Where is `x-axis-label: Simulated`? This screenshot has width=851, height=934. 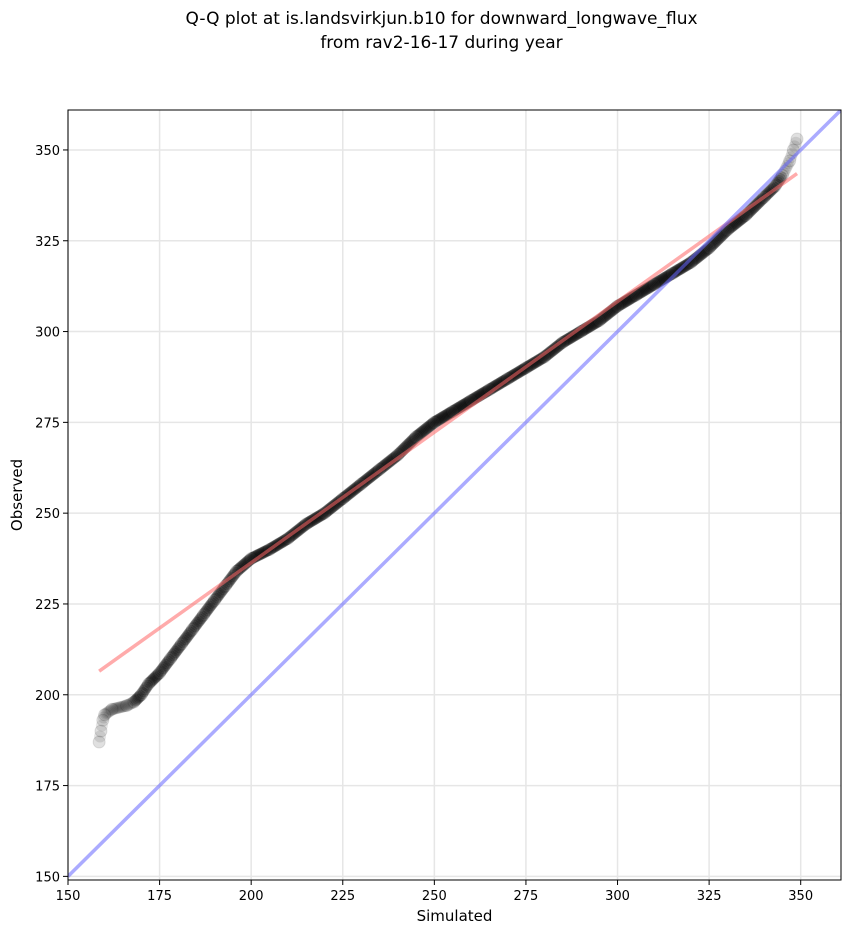
x-axis-label: Simulated is located at coordinates (455, 916).